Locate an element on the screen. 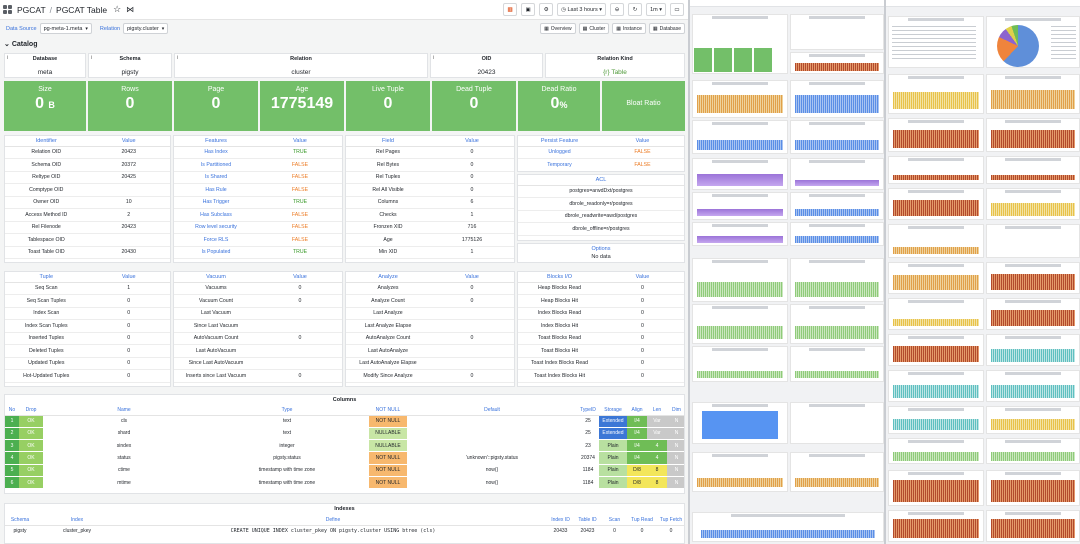  column-header: Tuple is located at coordinates (46, 277).